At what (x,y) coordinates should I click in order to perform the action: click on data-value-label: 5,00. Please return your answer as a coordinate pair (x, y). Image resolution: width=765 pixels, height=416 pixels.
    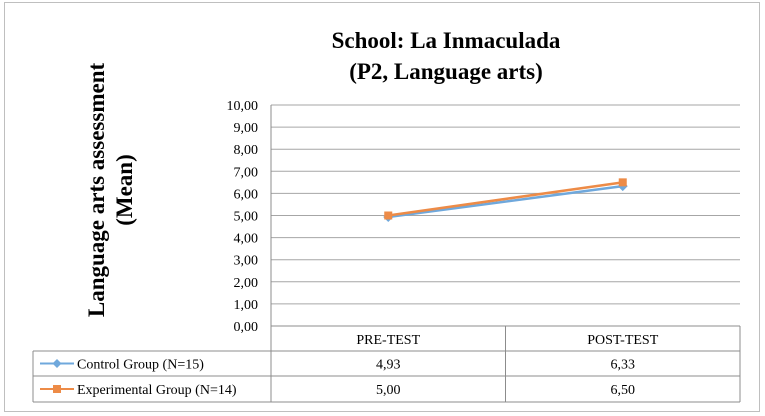
    Looking at the image, I should click on (388, 390).